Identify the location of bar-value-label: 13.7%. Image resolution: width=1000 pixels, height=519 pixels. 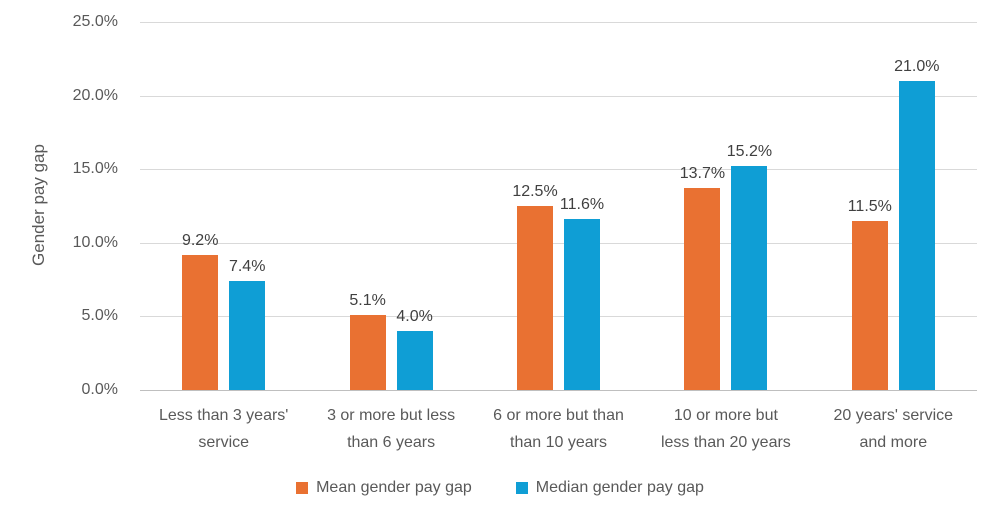
(702, 174).